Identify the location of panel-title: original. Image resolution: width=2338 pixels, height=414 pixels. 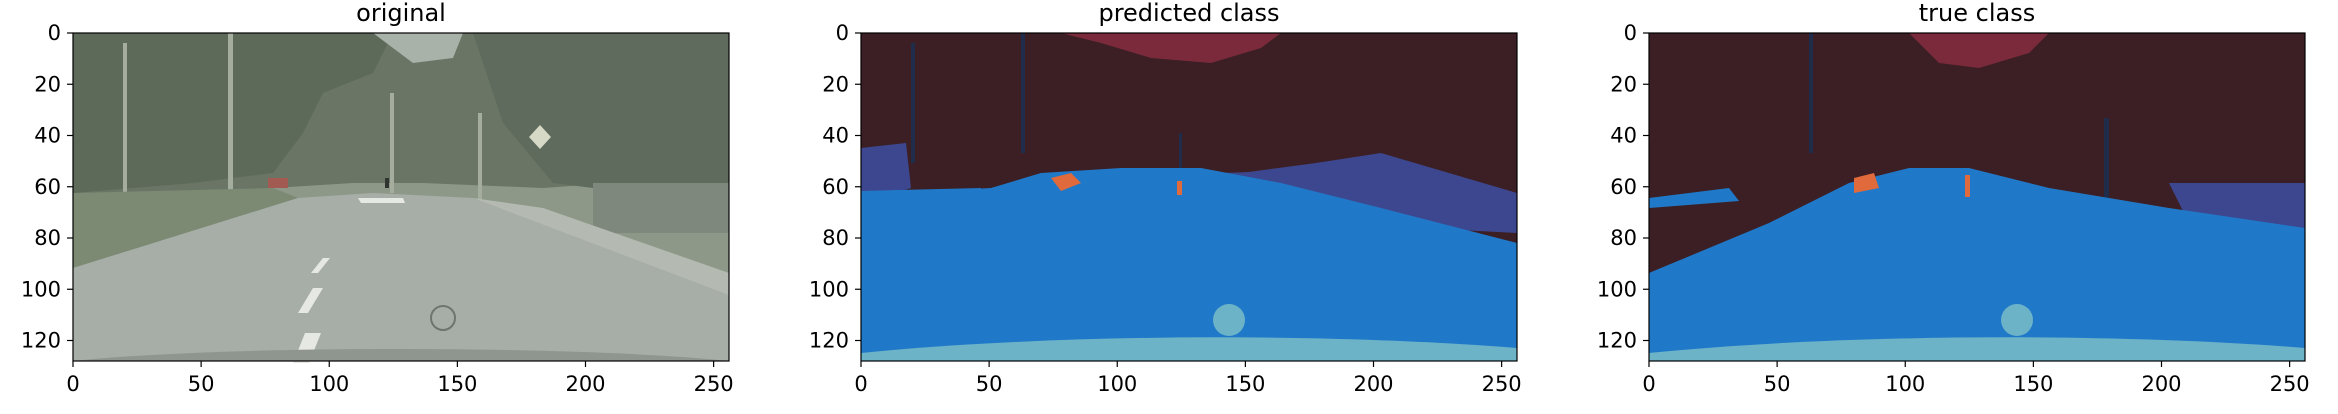
(401, 13).